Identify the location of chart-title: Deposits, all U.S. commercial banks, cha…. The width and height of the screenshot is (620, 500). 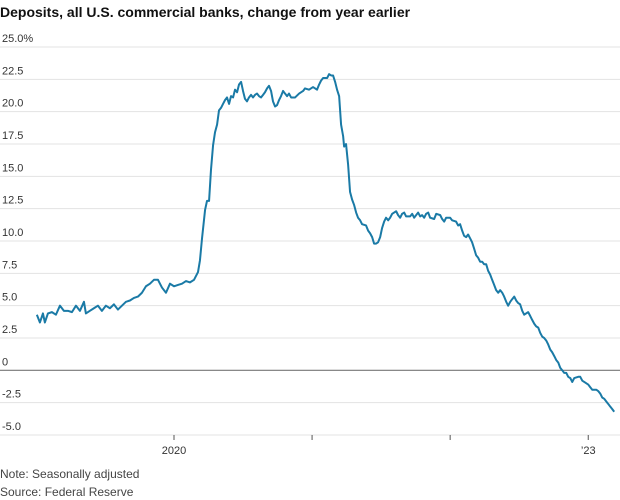
(205, 12).